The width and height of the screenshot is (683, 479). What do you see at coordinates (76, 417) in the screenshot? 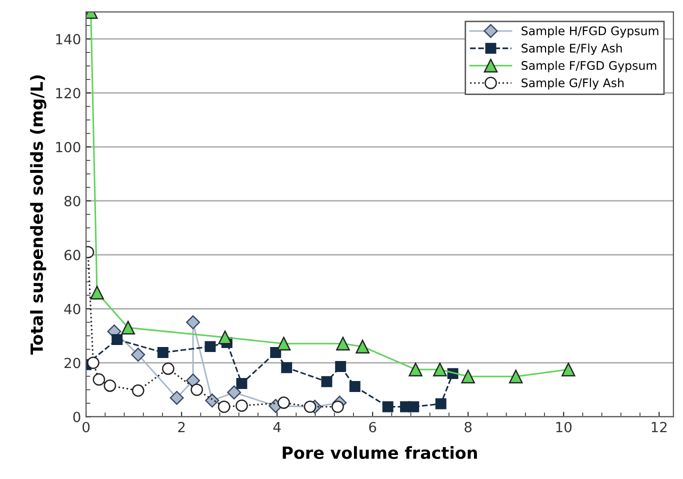
I see `y-tick-label: 0` at bounding box center [76, 417].